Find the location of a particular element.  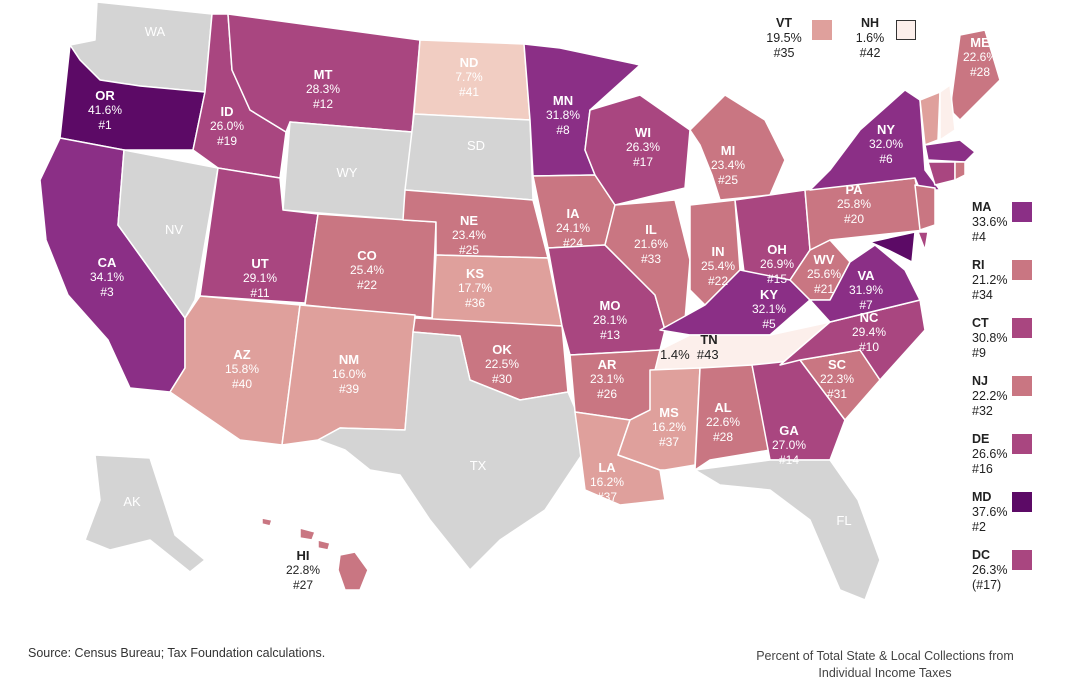

side-item-DE: DE 26.6% #16 is located at coordinates (1002, 454).